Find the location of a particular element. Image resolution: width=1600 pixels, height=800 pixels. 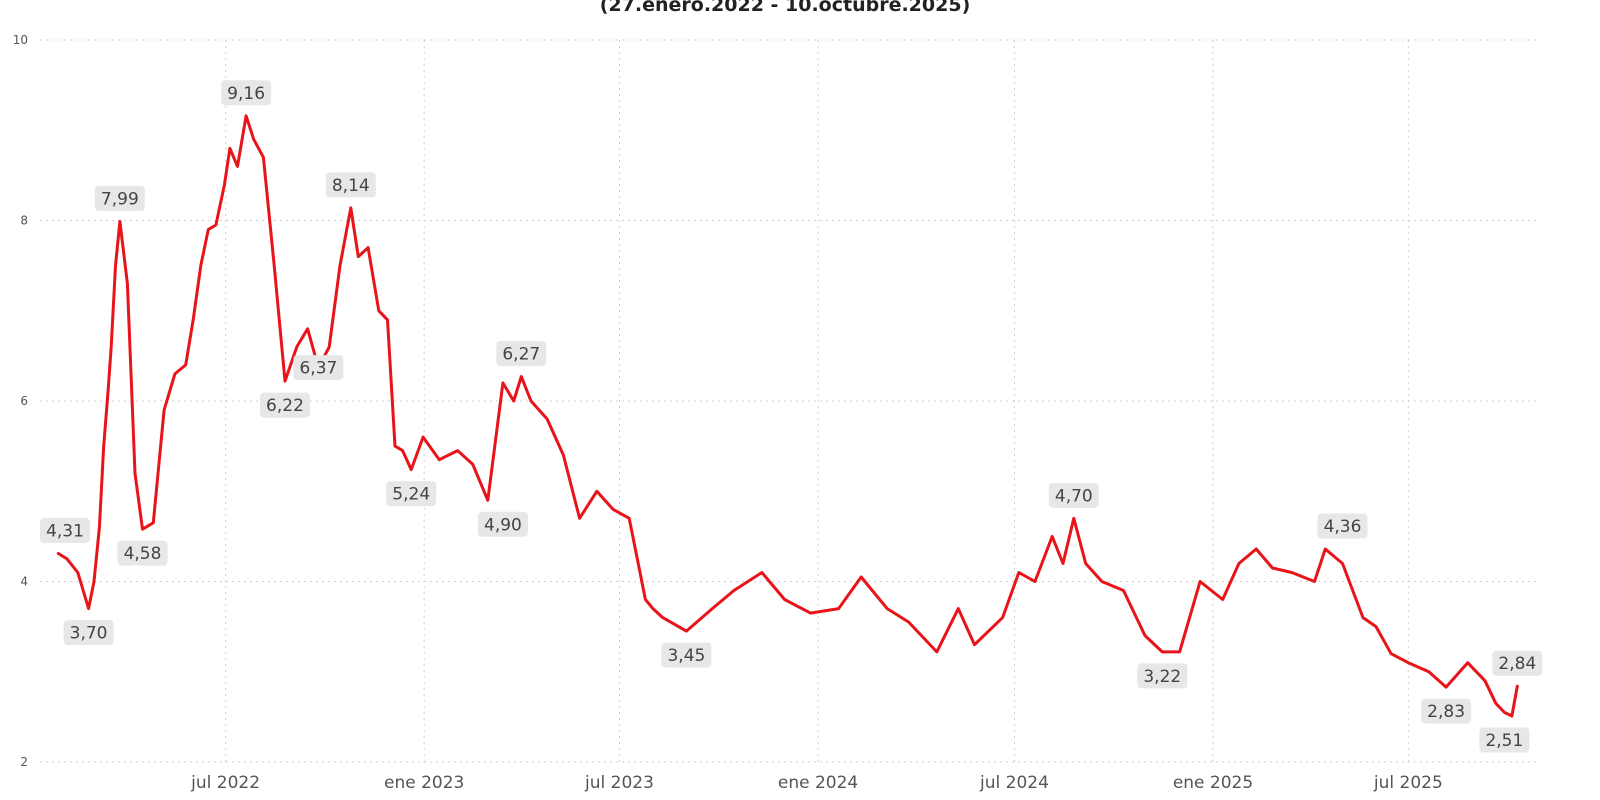

data-label: 4,58 is located at coordinates (142, 553).